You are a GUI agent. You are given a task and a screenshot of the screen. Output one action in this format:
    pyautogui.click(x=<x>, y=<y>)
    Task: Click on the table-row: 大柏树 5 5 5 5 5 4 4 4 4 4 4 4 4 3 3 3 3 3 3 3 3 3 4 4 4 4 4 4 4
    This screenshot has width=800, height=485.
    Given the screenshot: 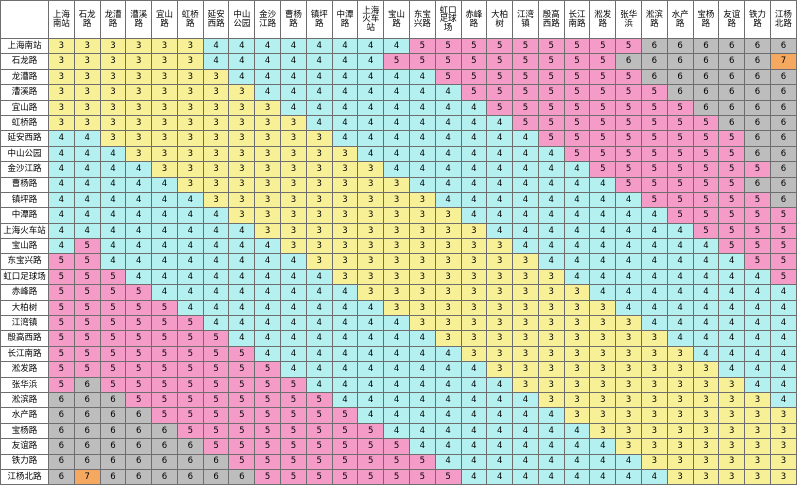 What is the action you would take?
    pyautogui.click(x=399, y=308)
    